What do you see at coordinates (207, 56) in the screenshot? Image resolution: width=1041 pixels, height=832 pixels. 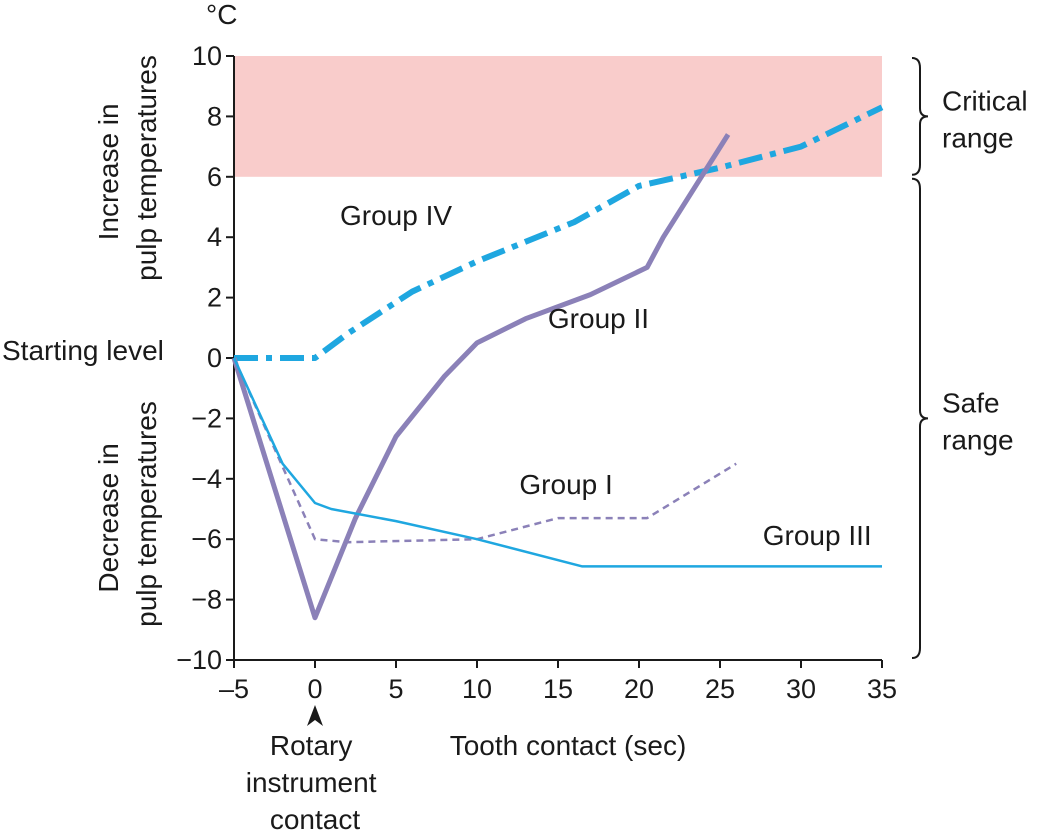 I see `y-tick-label: 10` at bounding box center [207, 56].